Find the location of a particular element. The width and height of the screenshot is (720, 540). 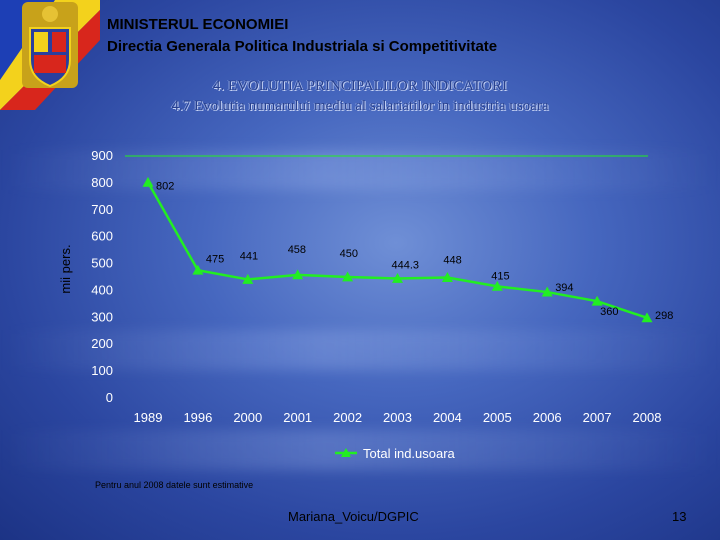

x-tick-label: 1989 is located at coordinates (148, 417).